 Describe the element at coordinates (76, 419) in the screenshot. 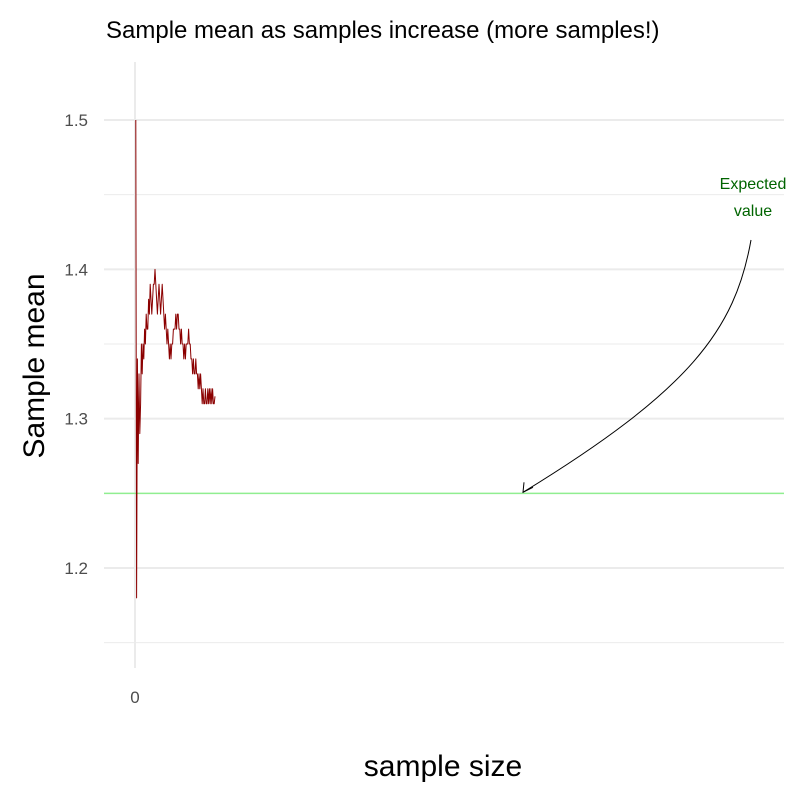

I see `y-tick-label: 1.3` at that location.